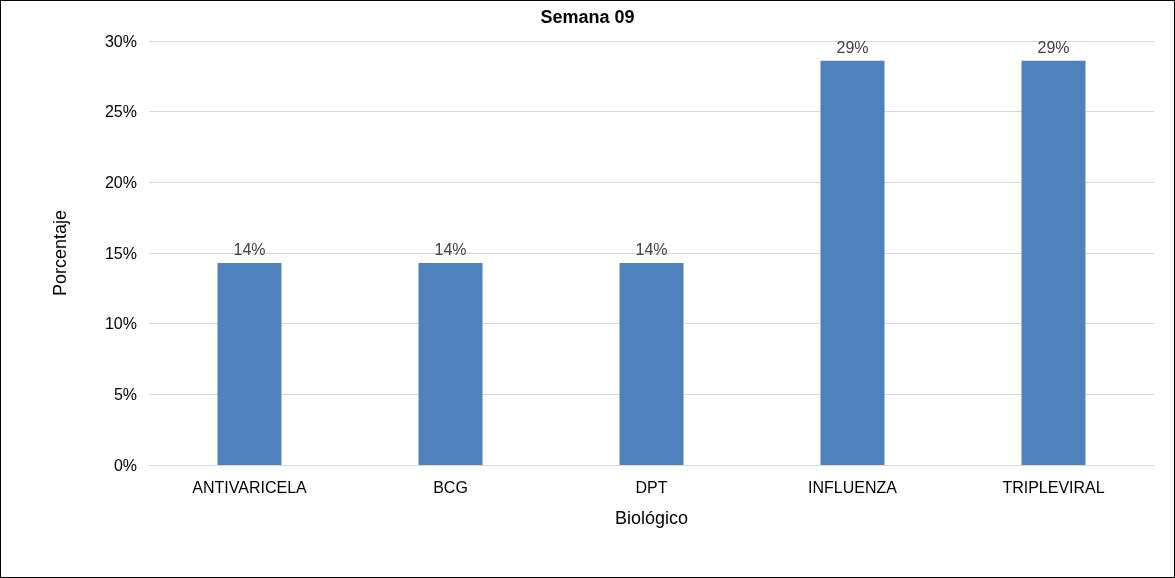 This screenshot has width=1175, height=578. I want to click on y-tick-label: 5%, so click(125, 394).